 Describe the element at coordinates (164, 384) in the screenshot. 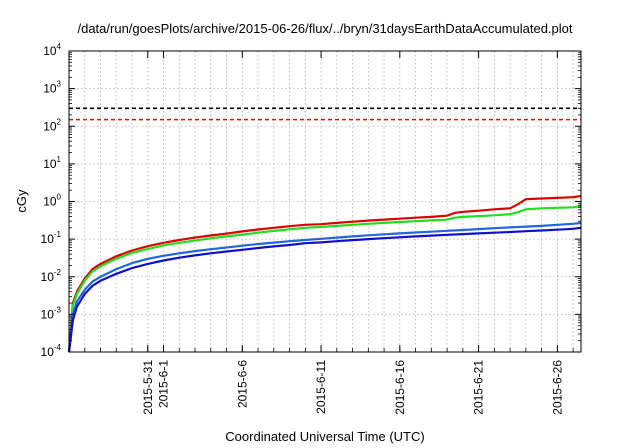

I see `x-tick-label: 2015-6-1` at that location.